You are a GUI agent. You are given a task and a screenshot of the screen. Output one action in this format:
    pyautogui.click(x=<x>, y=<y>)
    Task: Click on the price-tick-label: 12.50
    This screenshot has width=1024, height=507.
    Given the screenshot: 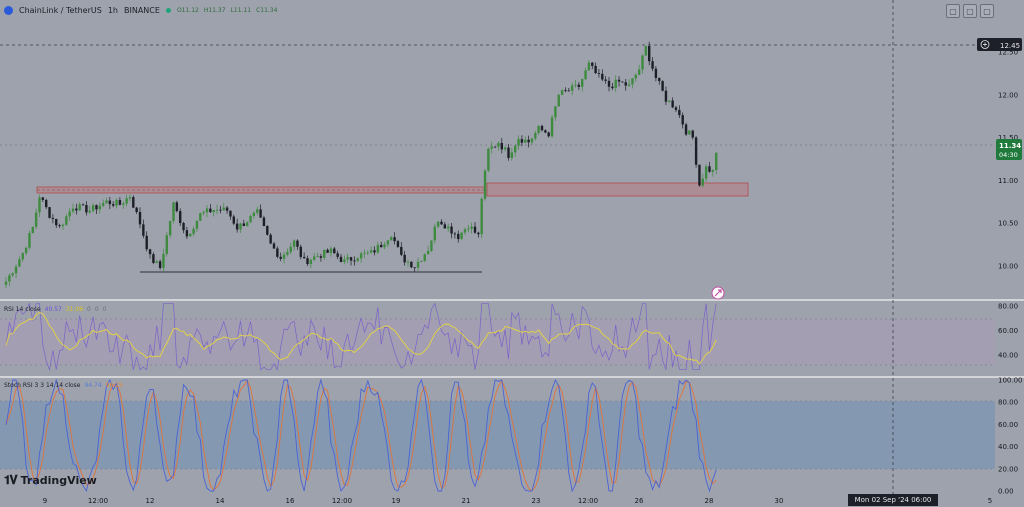 What is the action you would take?
    pyautogui.click(x=1008, y=53)
    